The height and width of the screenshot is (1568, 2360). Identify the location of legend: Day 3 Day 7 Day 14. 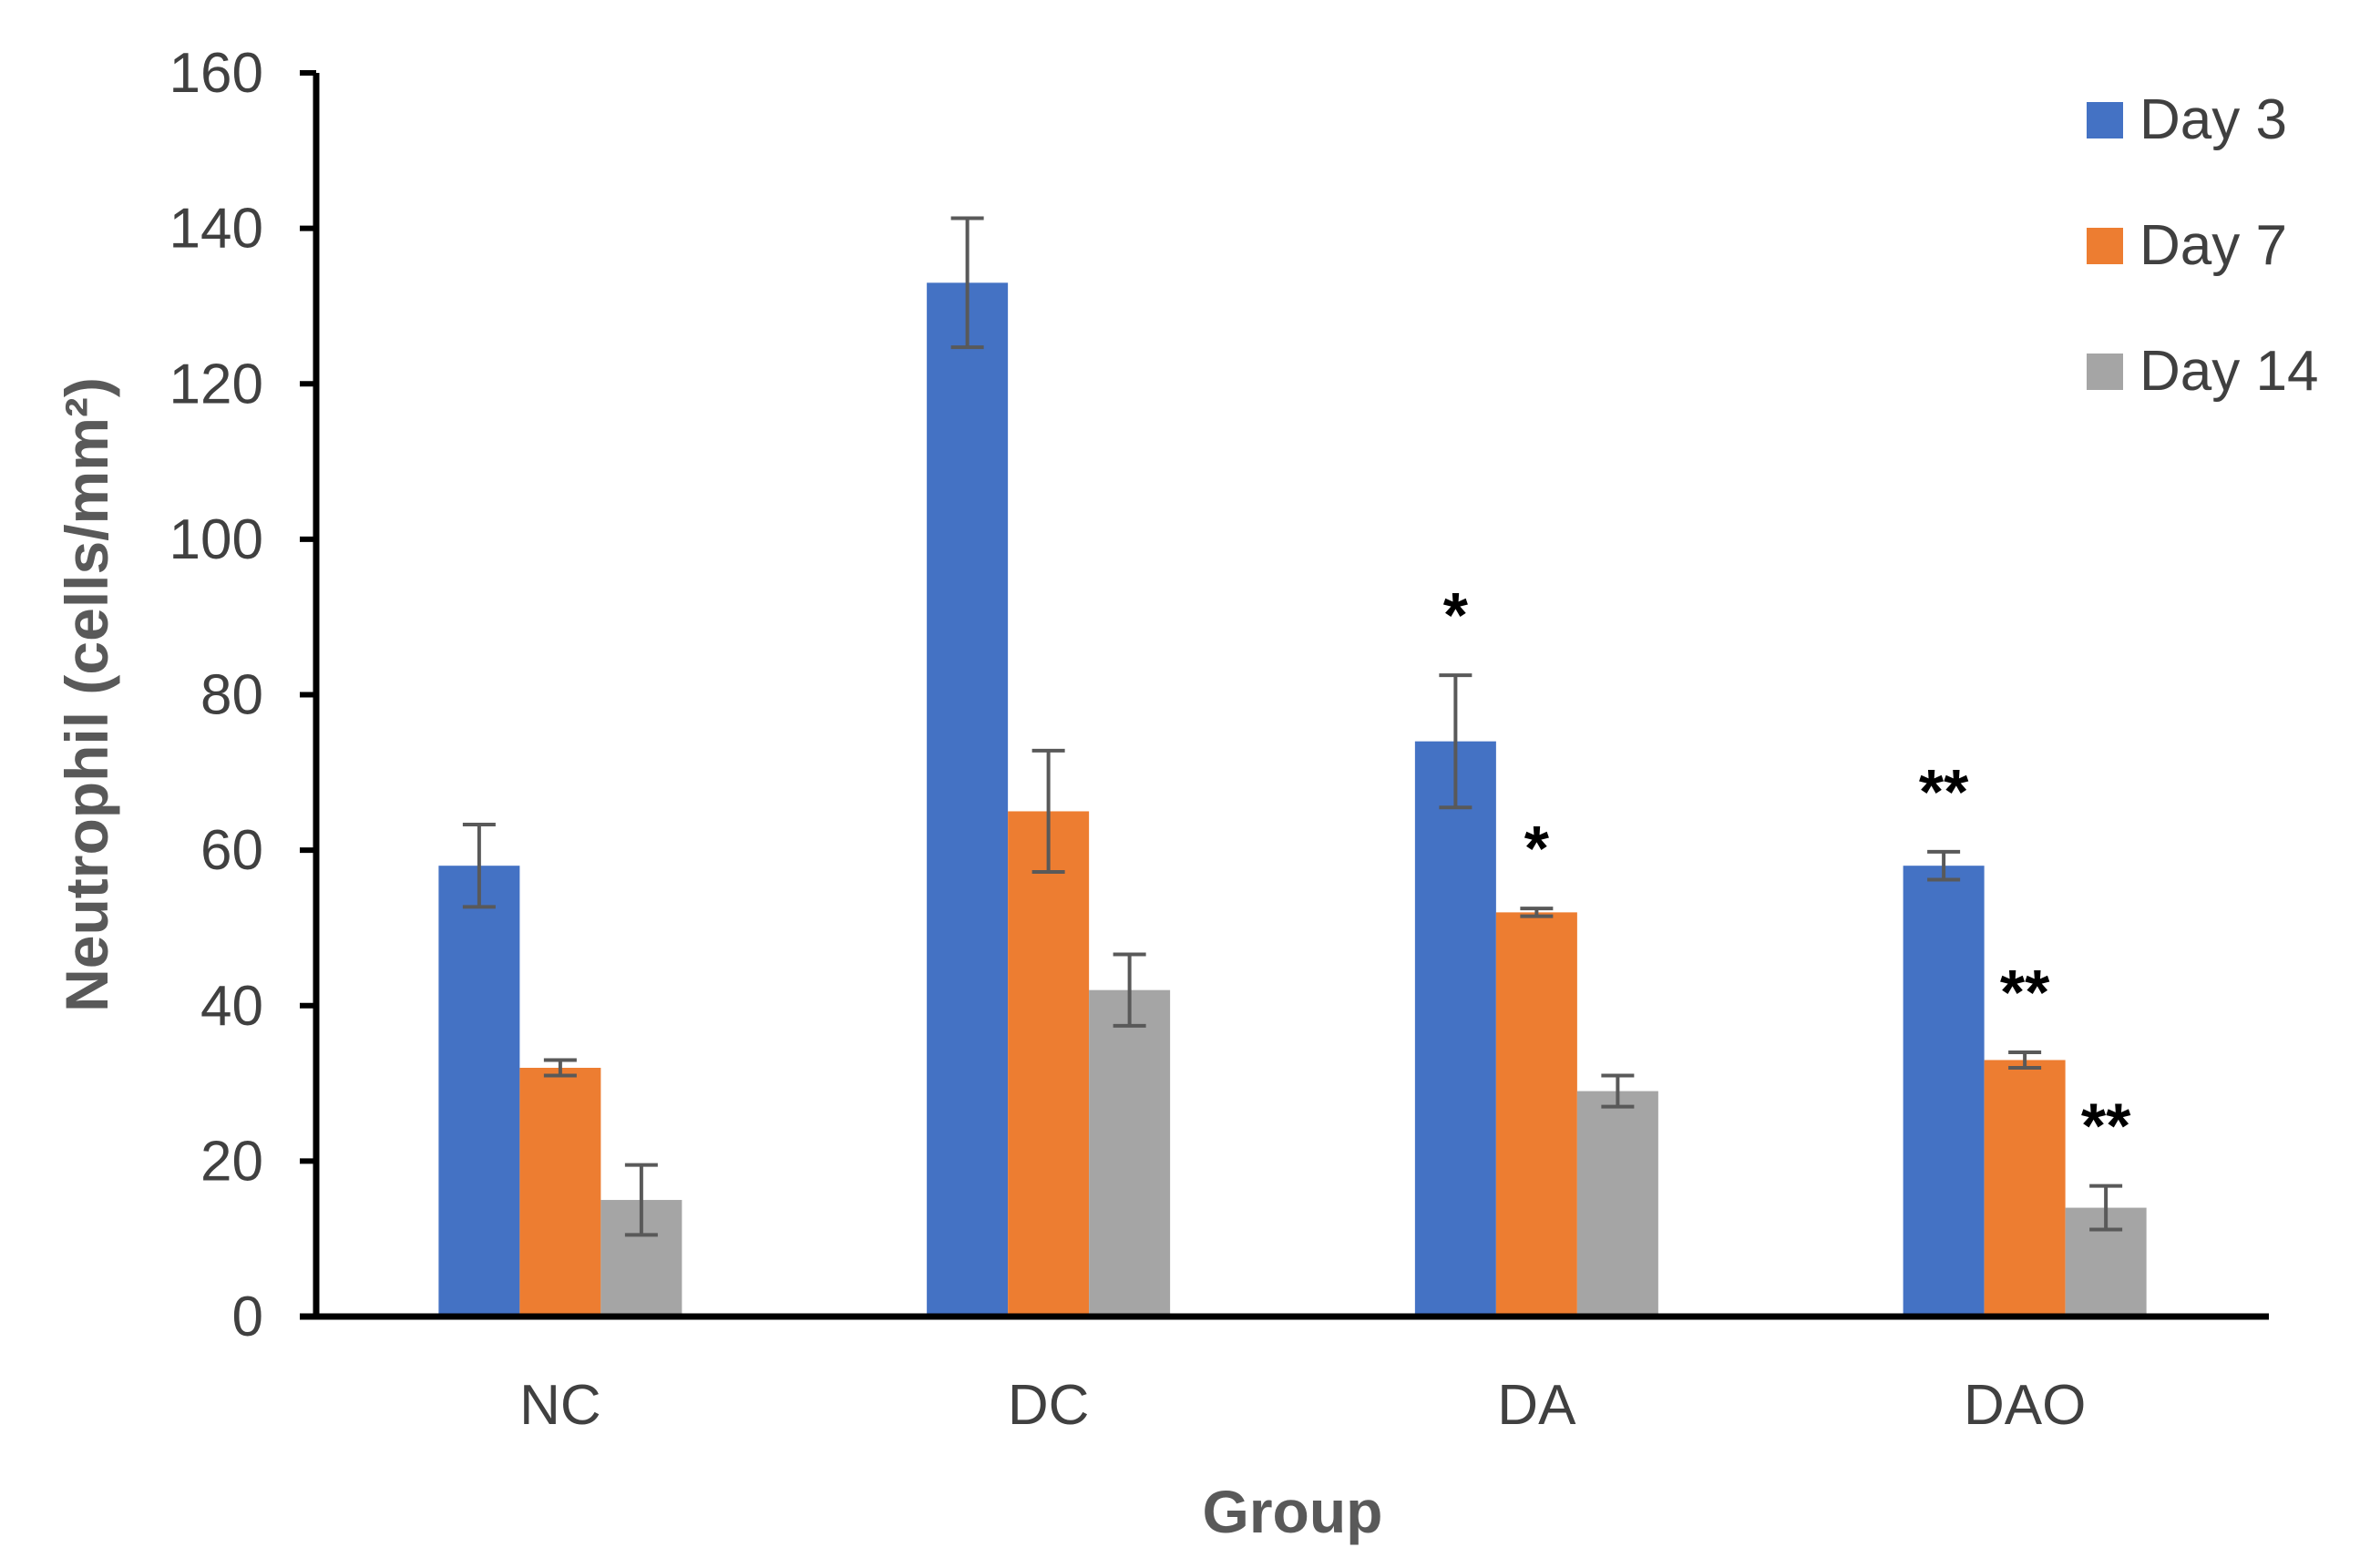
(2202, 245).